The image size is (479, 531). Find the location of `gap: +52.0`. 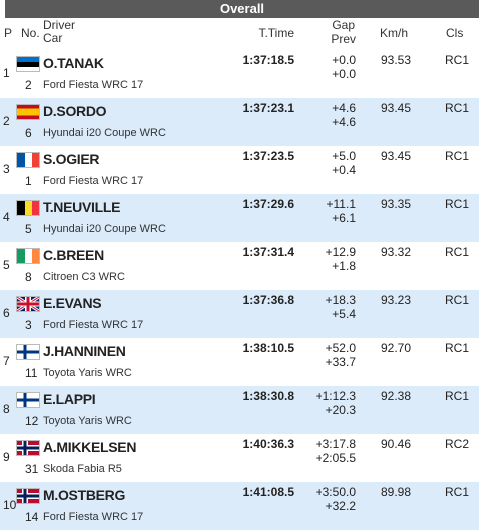

gap: +52.0 is located at coordinates (340, 348).